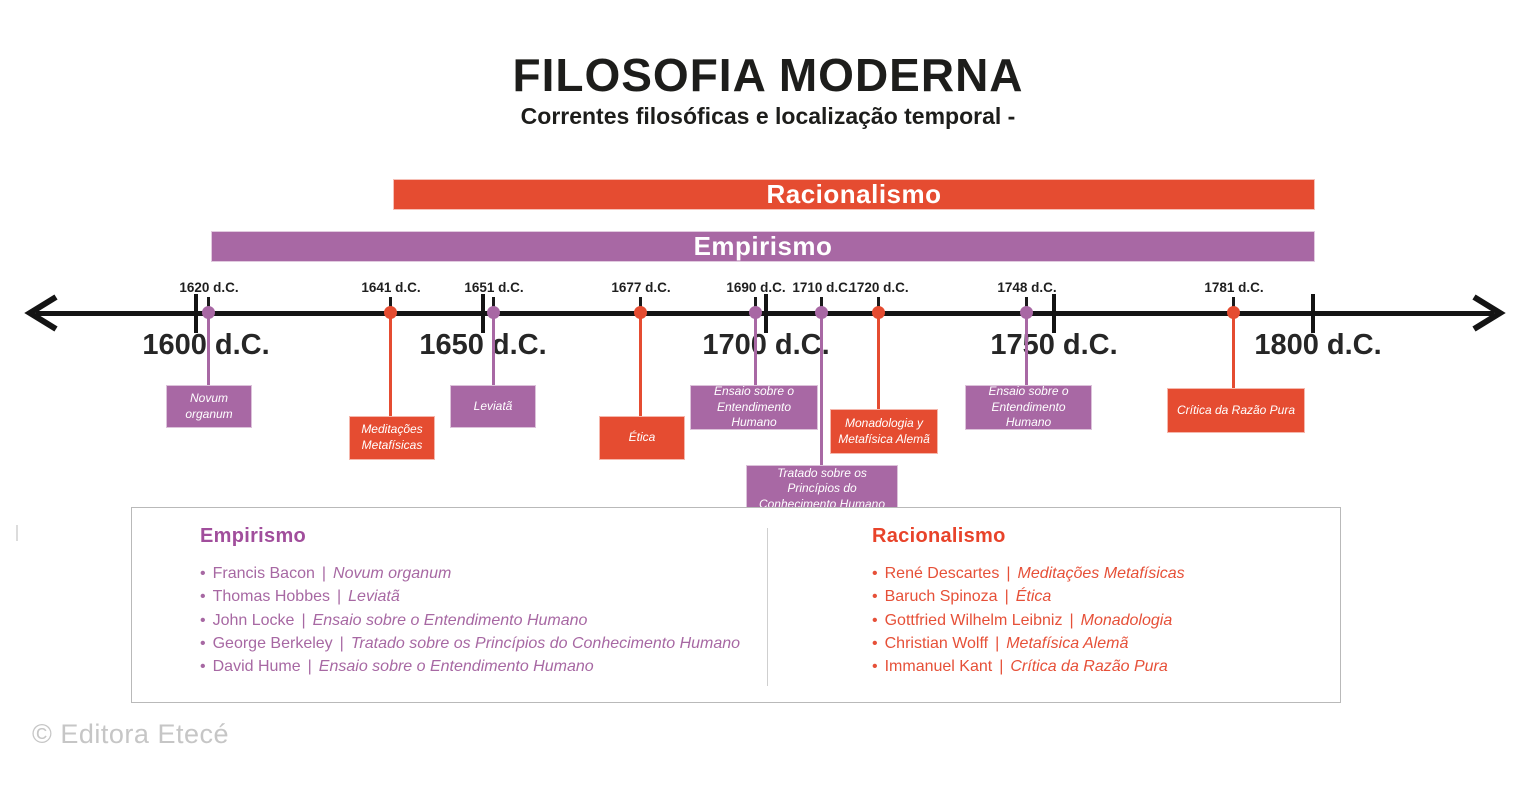 The height and width of the screenshot is (798, 1536). Describe the element at coordinates (938, 667) in the screenshot. I see `item-name: Immanuel Kant` at that location.